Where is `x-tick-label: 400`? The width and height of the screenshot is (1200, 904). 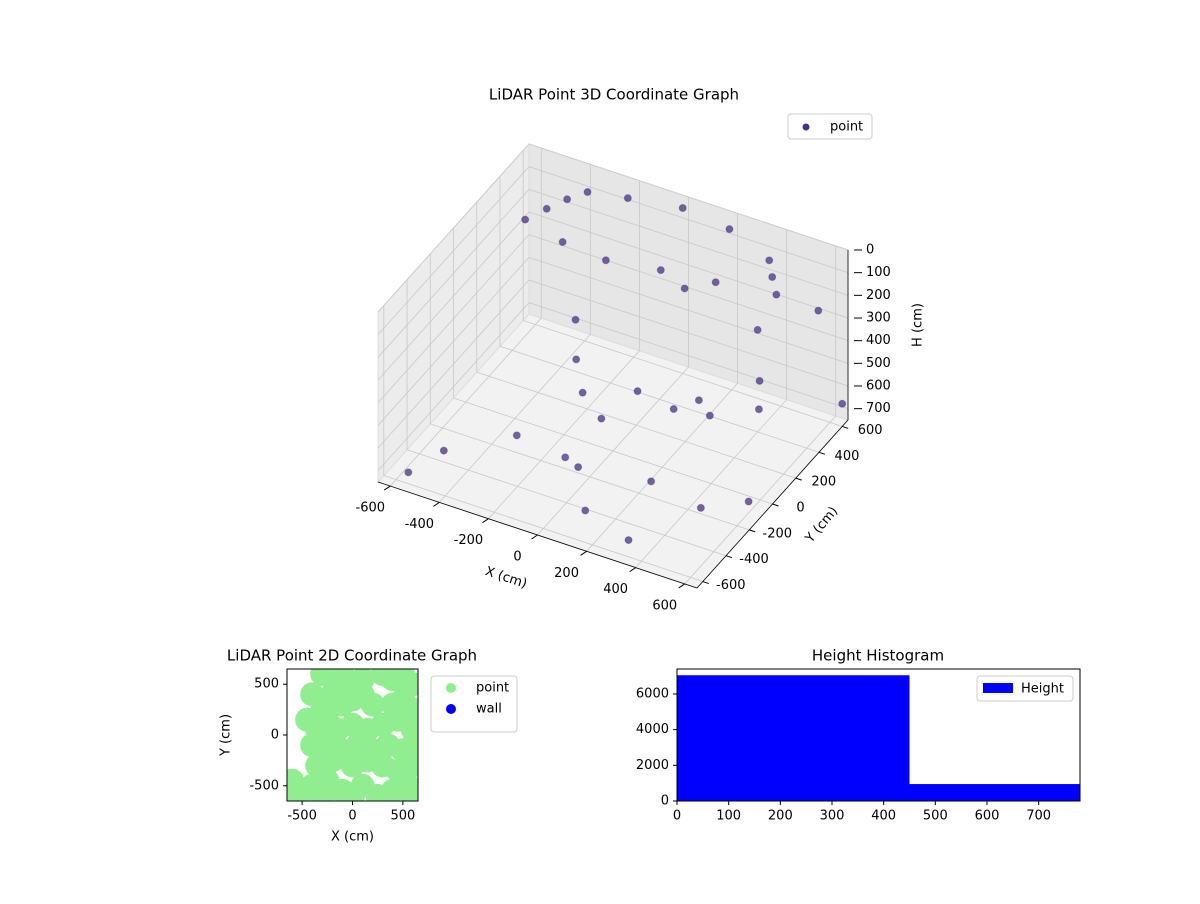
x-tick-label: 400 is located at coordinates (615, 589).